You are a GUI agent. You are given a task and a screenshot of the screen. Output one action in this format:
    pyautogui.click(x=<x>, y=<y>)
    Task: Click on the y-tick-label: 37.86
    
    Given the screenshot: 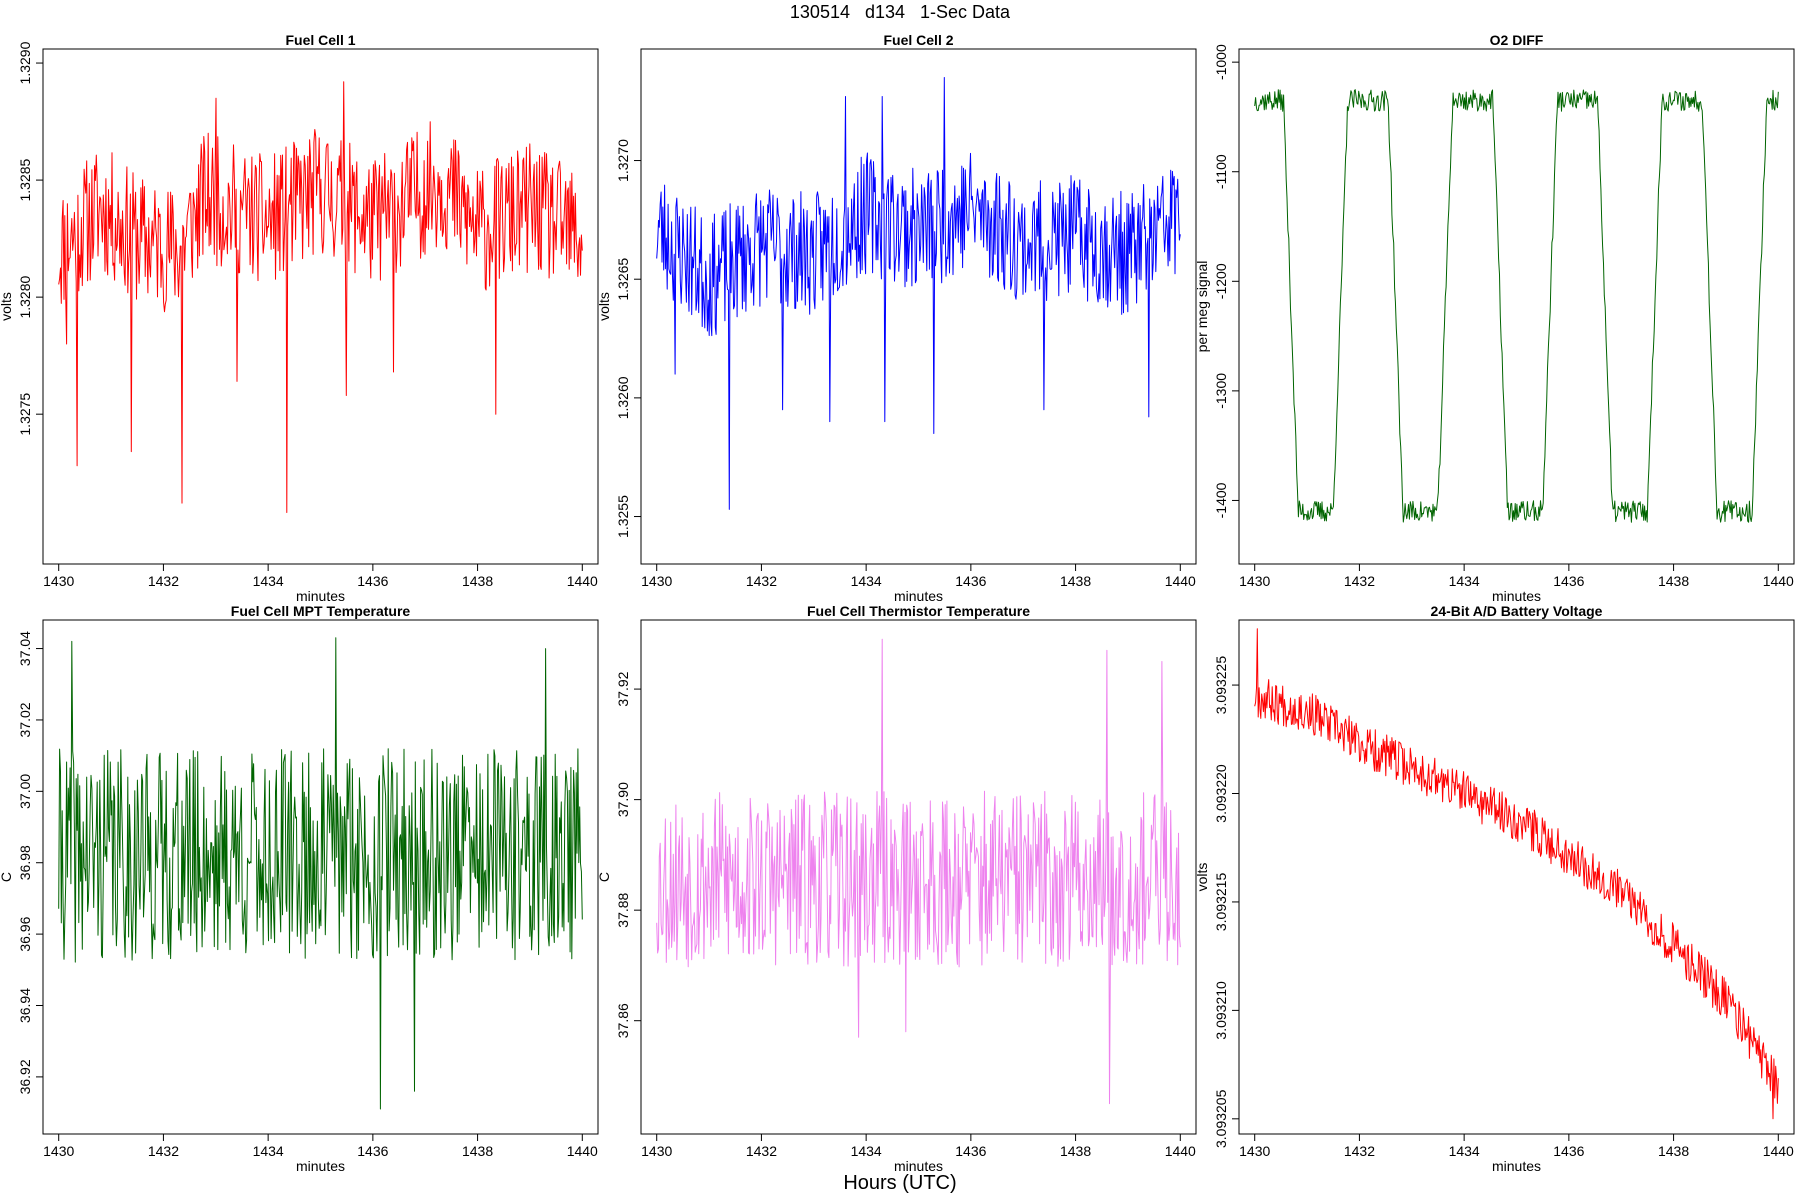 What is the action you would take?
    pyautogui.click(x=623, y=1020)
    